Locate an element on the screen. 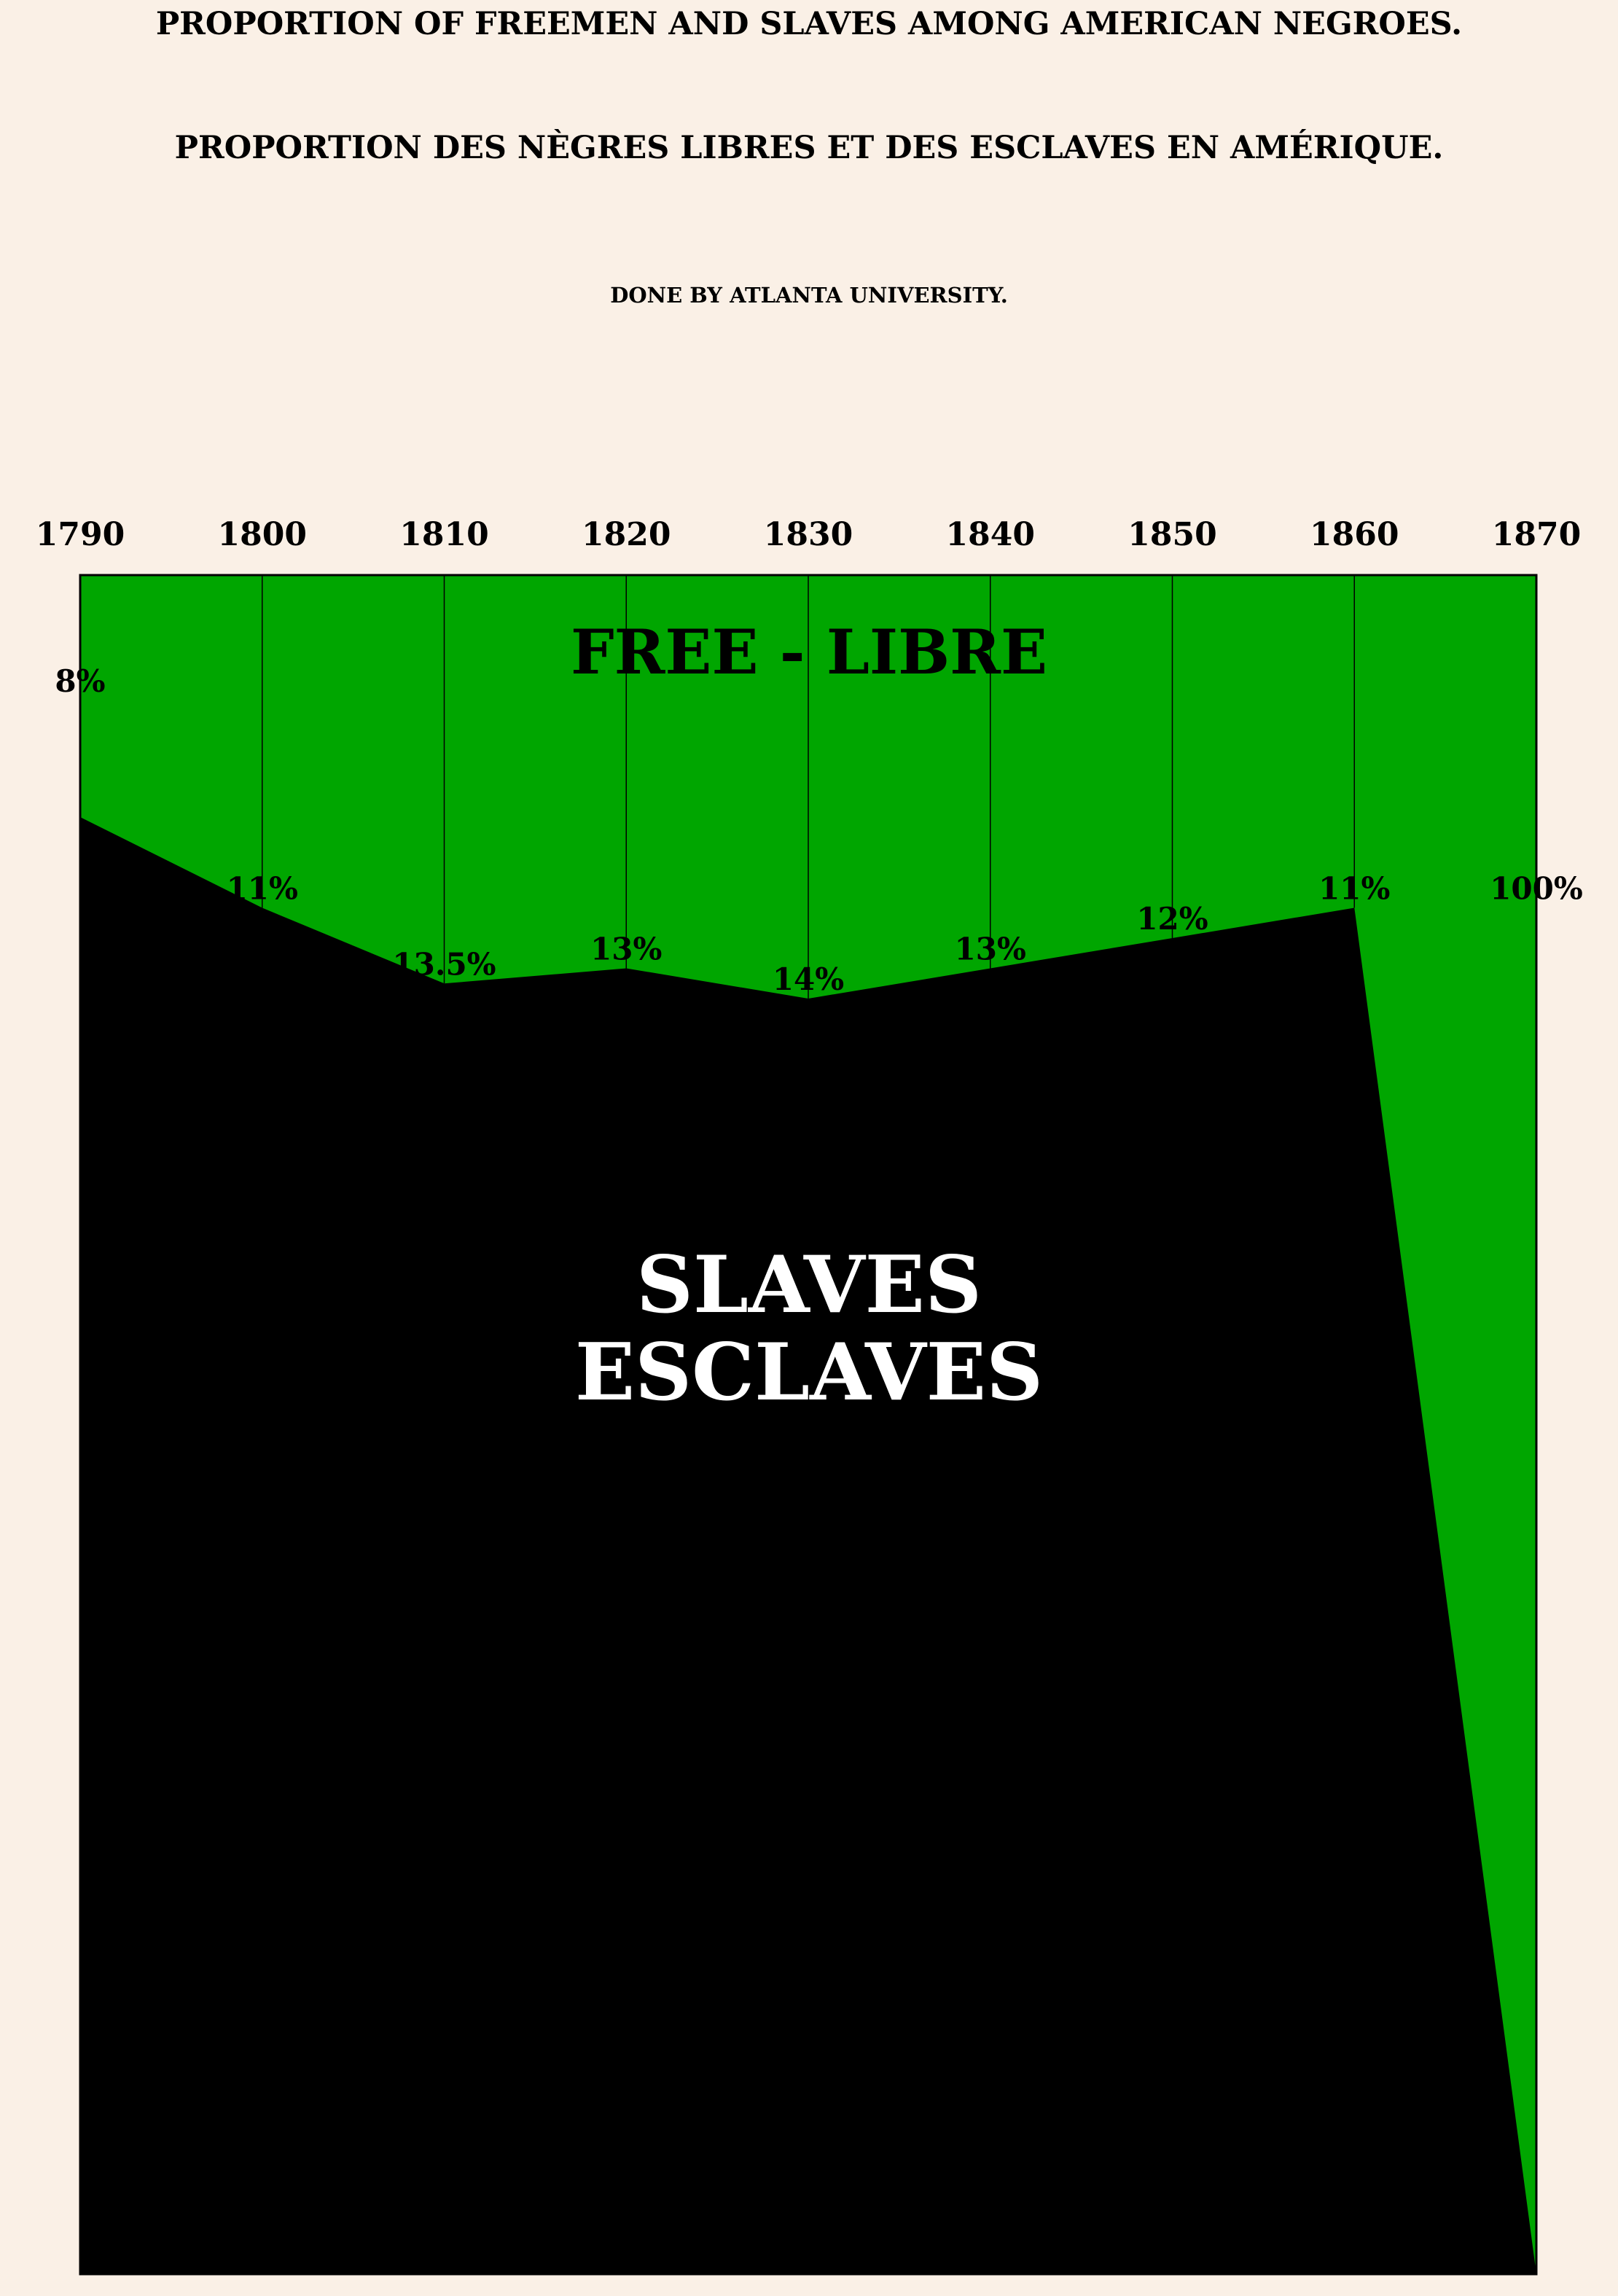  free-area-label: FREE - LIBRE is located at coordinates (809, 652).